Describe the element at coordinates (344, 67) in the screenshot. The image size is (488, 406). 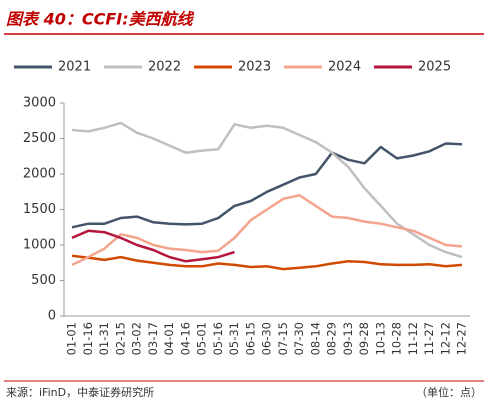
I see `legend-label: 2024` at that location.